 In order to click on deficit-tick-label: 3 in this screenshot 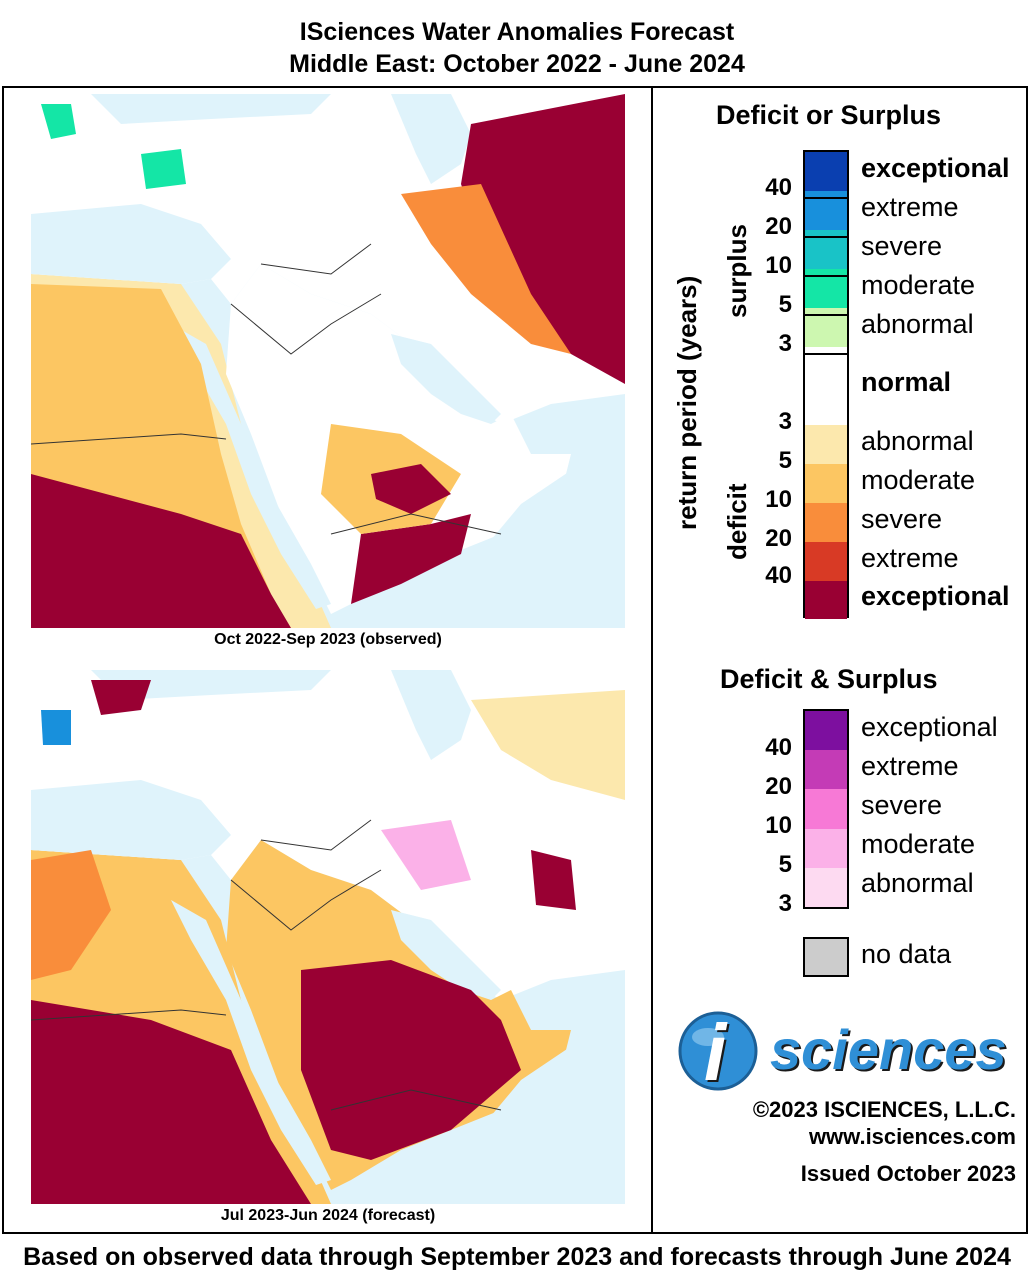, I will do `click(785, 421)`.